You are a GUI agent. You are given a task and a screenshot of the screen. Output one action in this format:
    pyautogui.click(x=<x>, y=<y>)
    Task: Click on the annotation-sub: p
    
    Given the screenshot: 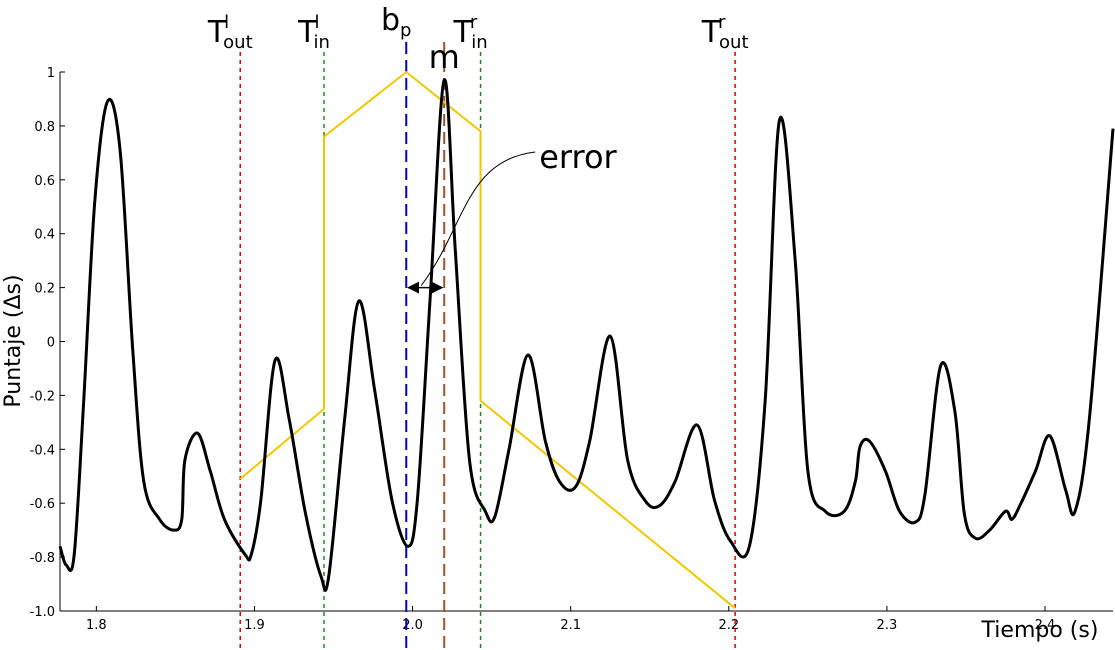 What is the action you would take?
    pyautogui.click(x=405, y=30)
    